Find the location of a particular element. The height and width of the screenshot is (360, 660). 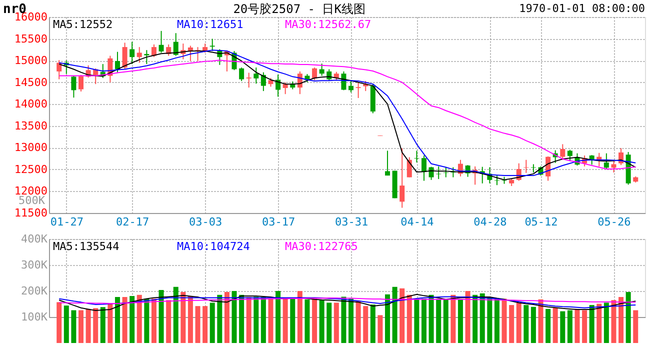

text: MA10:12651 is located at coordinates (210, 24).